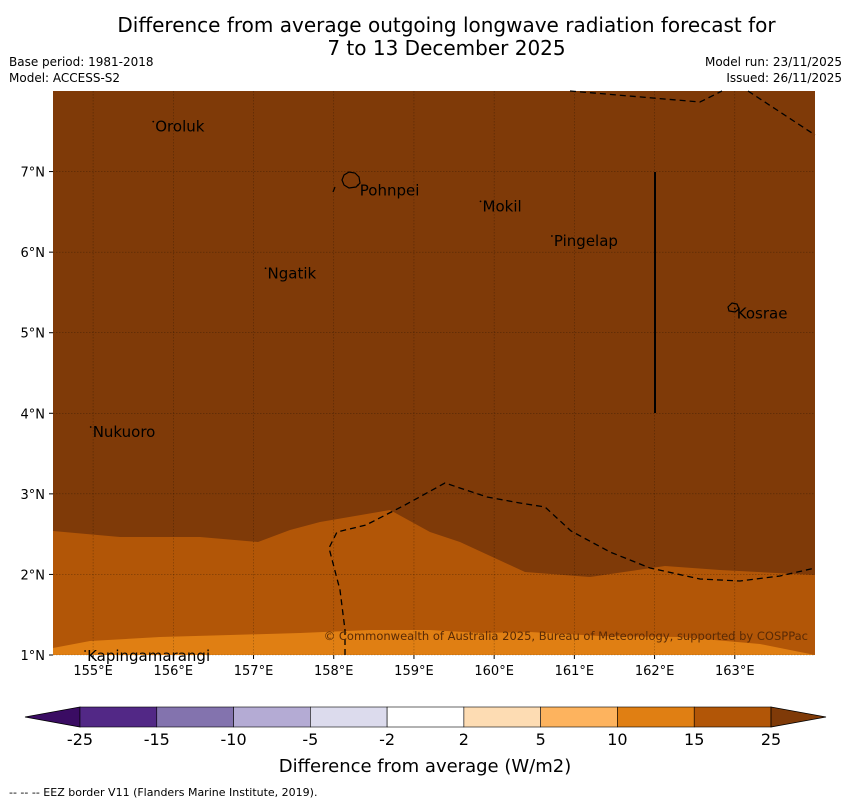 The image size is (850, 804). Describe the element at coordinates (33, 334) in the screenshot. I see `lat-tick-label: 5°N` at that location.